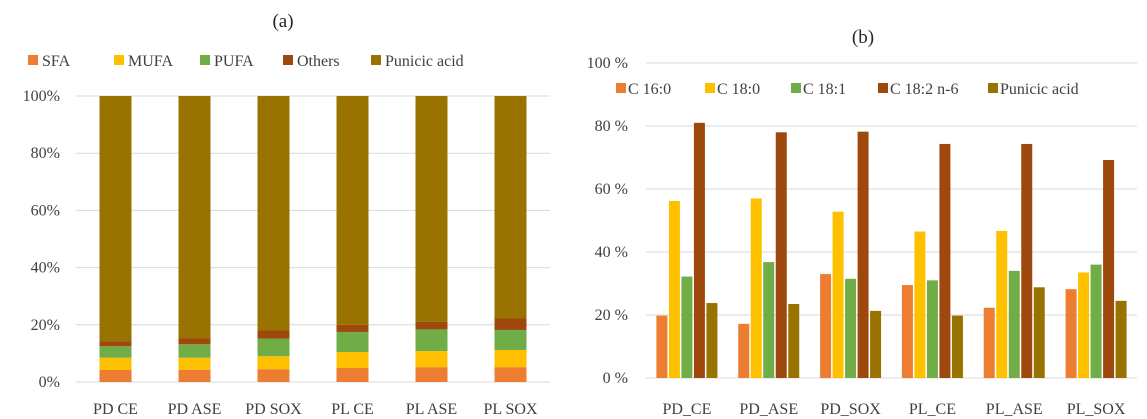 The height and width of the screenshot is (419, 1147). I want to click on bar-c-18-1-pl-ase, so click(1014, 324).